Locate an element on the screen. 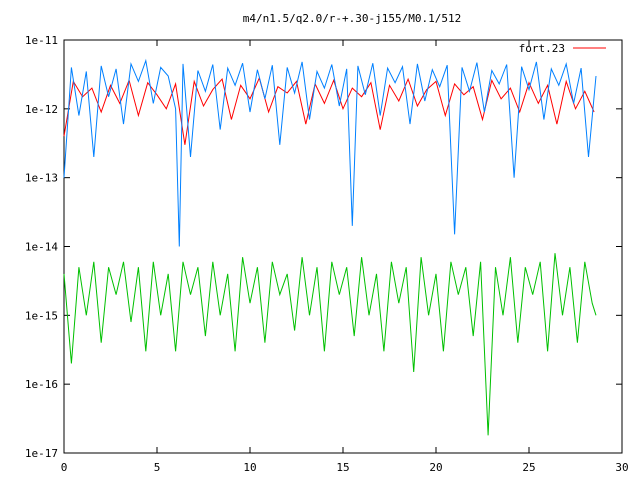 The image size is (640, 480). y-tick-label: 1e-17 is located at coordinates (41, 453).